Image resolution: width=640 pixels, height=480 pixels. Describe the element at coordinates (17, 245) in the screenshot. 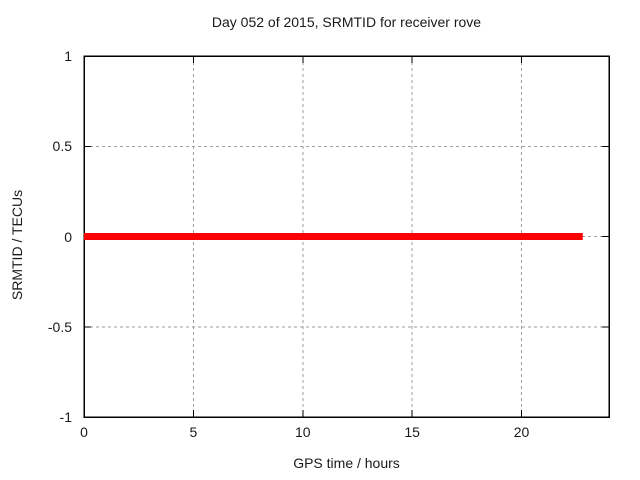

I see `y-axis-label: SRMTID / TECUs` at that location.